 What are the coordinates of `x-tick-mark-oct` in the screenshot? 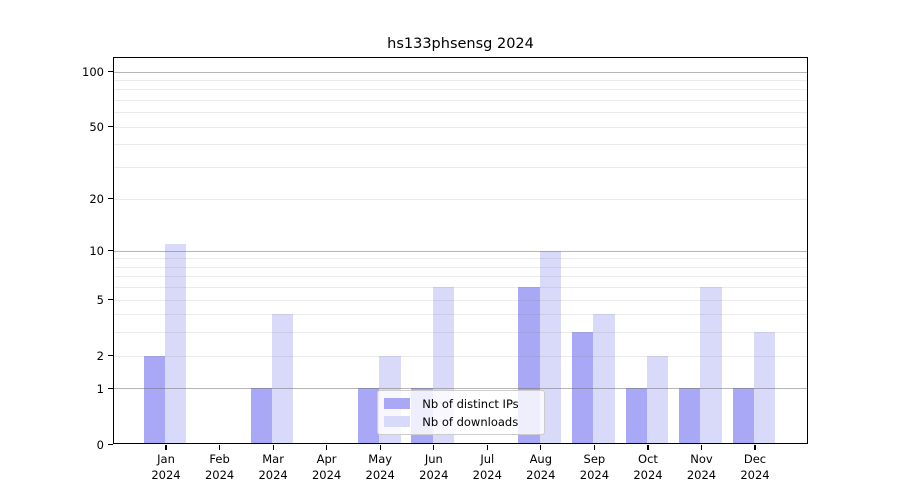 It's located at (648, 447).